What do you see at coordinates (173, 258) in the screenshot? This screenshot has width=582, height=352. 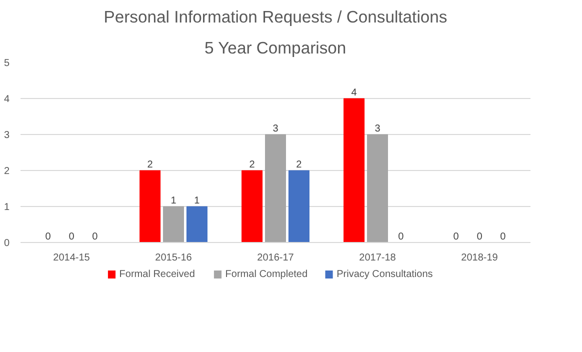 I see `x-tick-label: 2015-16` at bounding box center [173, 258].